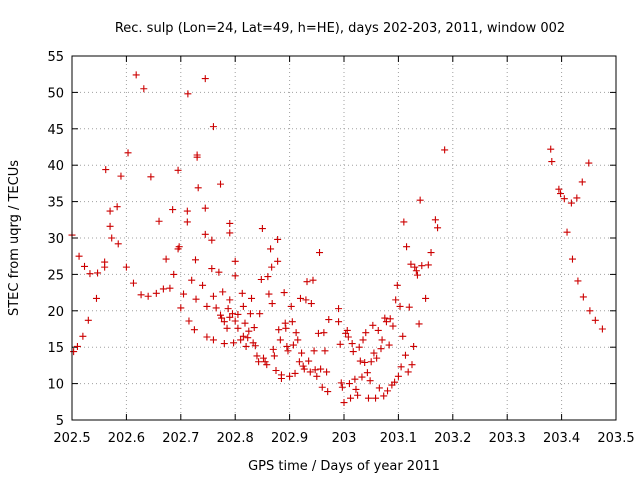 Image resolution: width=640 pixels, height=480 pixels. What do you see at coordinates (126, 438) in the screenshot?
I see `x-tick-label: 202.6` at bounding box center [126, 438].